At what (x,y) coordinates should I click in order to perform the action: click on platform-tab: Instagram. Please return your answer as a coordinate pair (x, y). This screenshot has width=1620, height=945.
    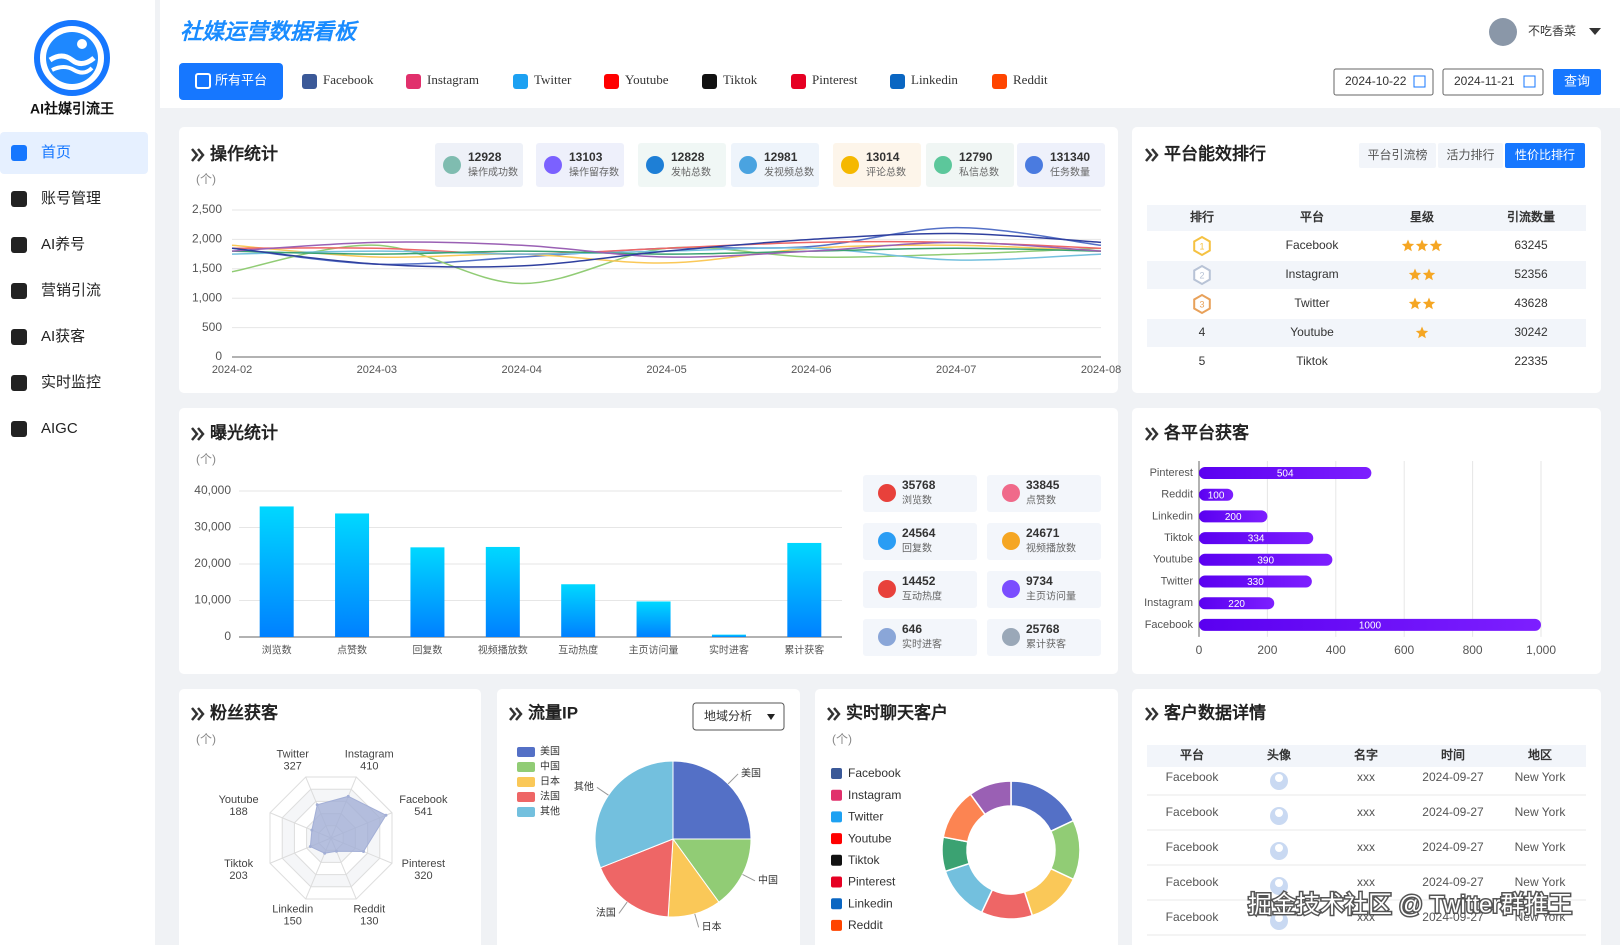
    Looking at the image, I should click on (453, 79).